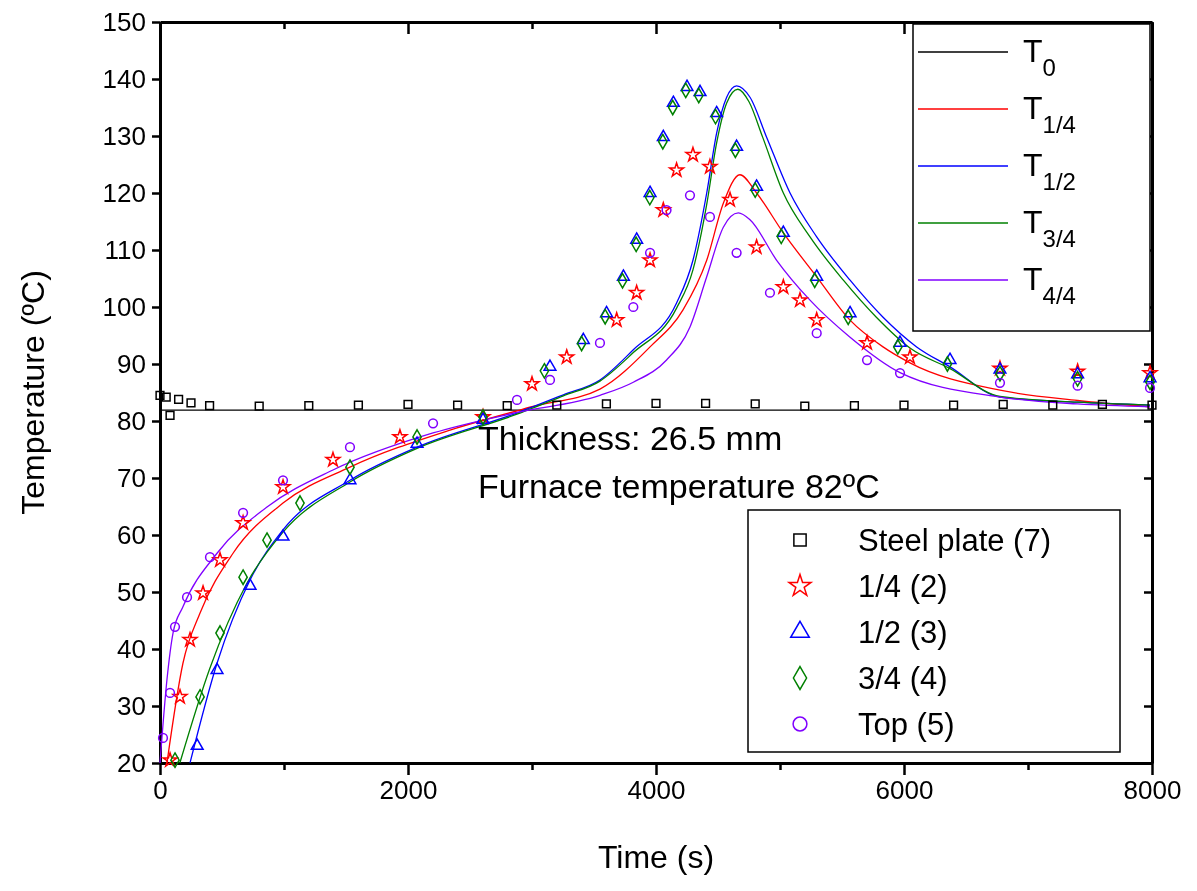  What do you see at coordinates (160, 790) in the screenshot?
I see `x-tick-label: 0` at bounding box center [160, 790].